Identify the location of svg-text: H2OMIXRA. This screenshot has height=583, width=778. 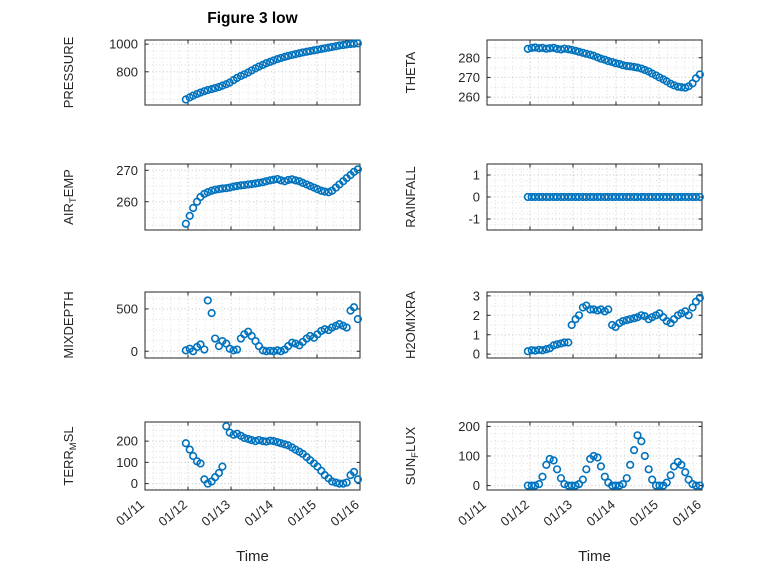
(410, 325).